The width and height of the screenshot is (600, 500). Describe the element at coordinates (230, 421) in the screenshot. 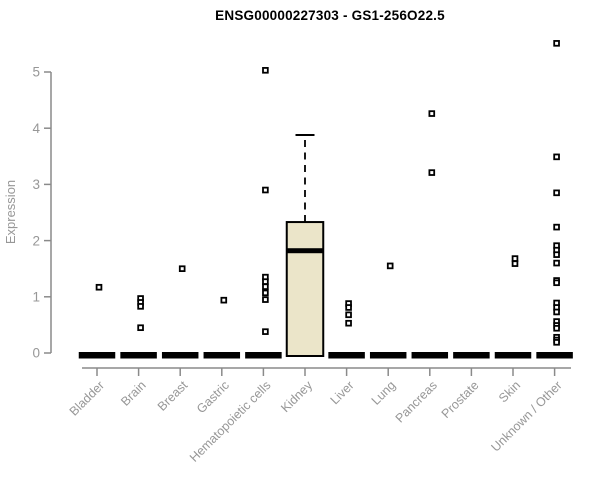

I see `x-tick-label: Hematopoietic cells` at that location.